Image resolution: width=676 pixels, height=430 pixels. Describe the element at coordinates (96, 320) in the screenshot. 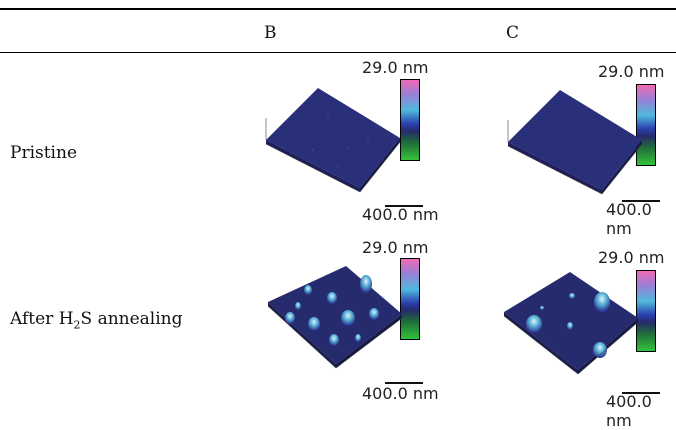

I see `row-label-after-annealing: After H2S annealing` at that location.